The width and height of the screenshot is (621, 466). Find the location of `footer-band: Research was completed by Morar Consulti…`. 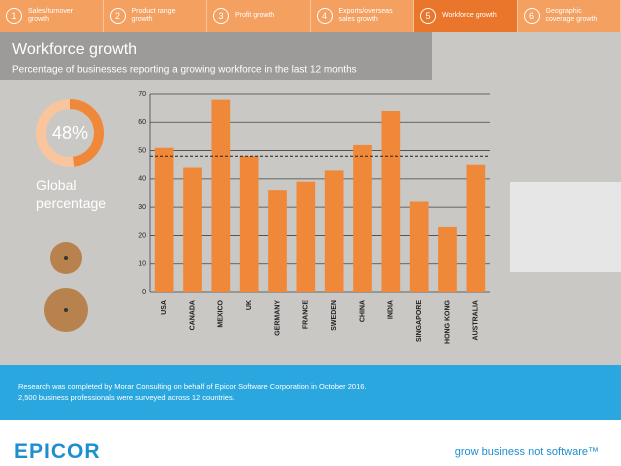

footer-band: Research was completed by Morar Consulti… is located at coordinates (310, 392).